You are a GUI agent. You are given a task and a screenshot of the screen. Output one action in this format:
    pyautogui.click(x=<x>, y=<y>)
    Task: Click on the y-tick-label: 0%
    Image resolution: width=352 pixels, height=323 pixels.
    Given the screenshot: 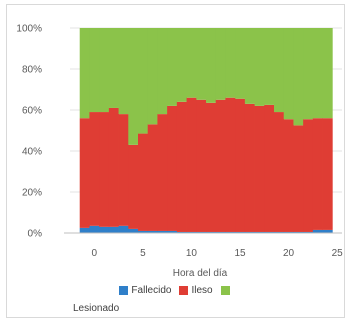 What is the action you would take?
    pyautogui.click(x=35, y=234)
    